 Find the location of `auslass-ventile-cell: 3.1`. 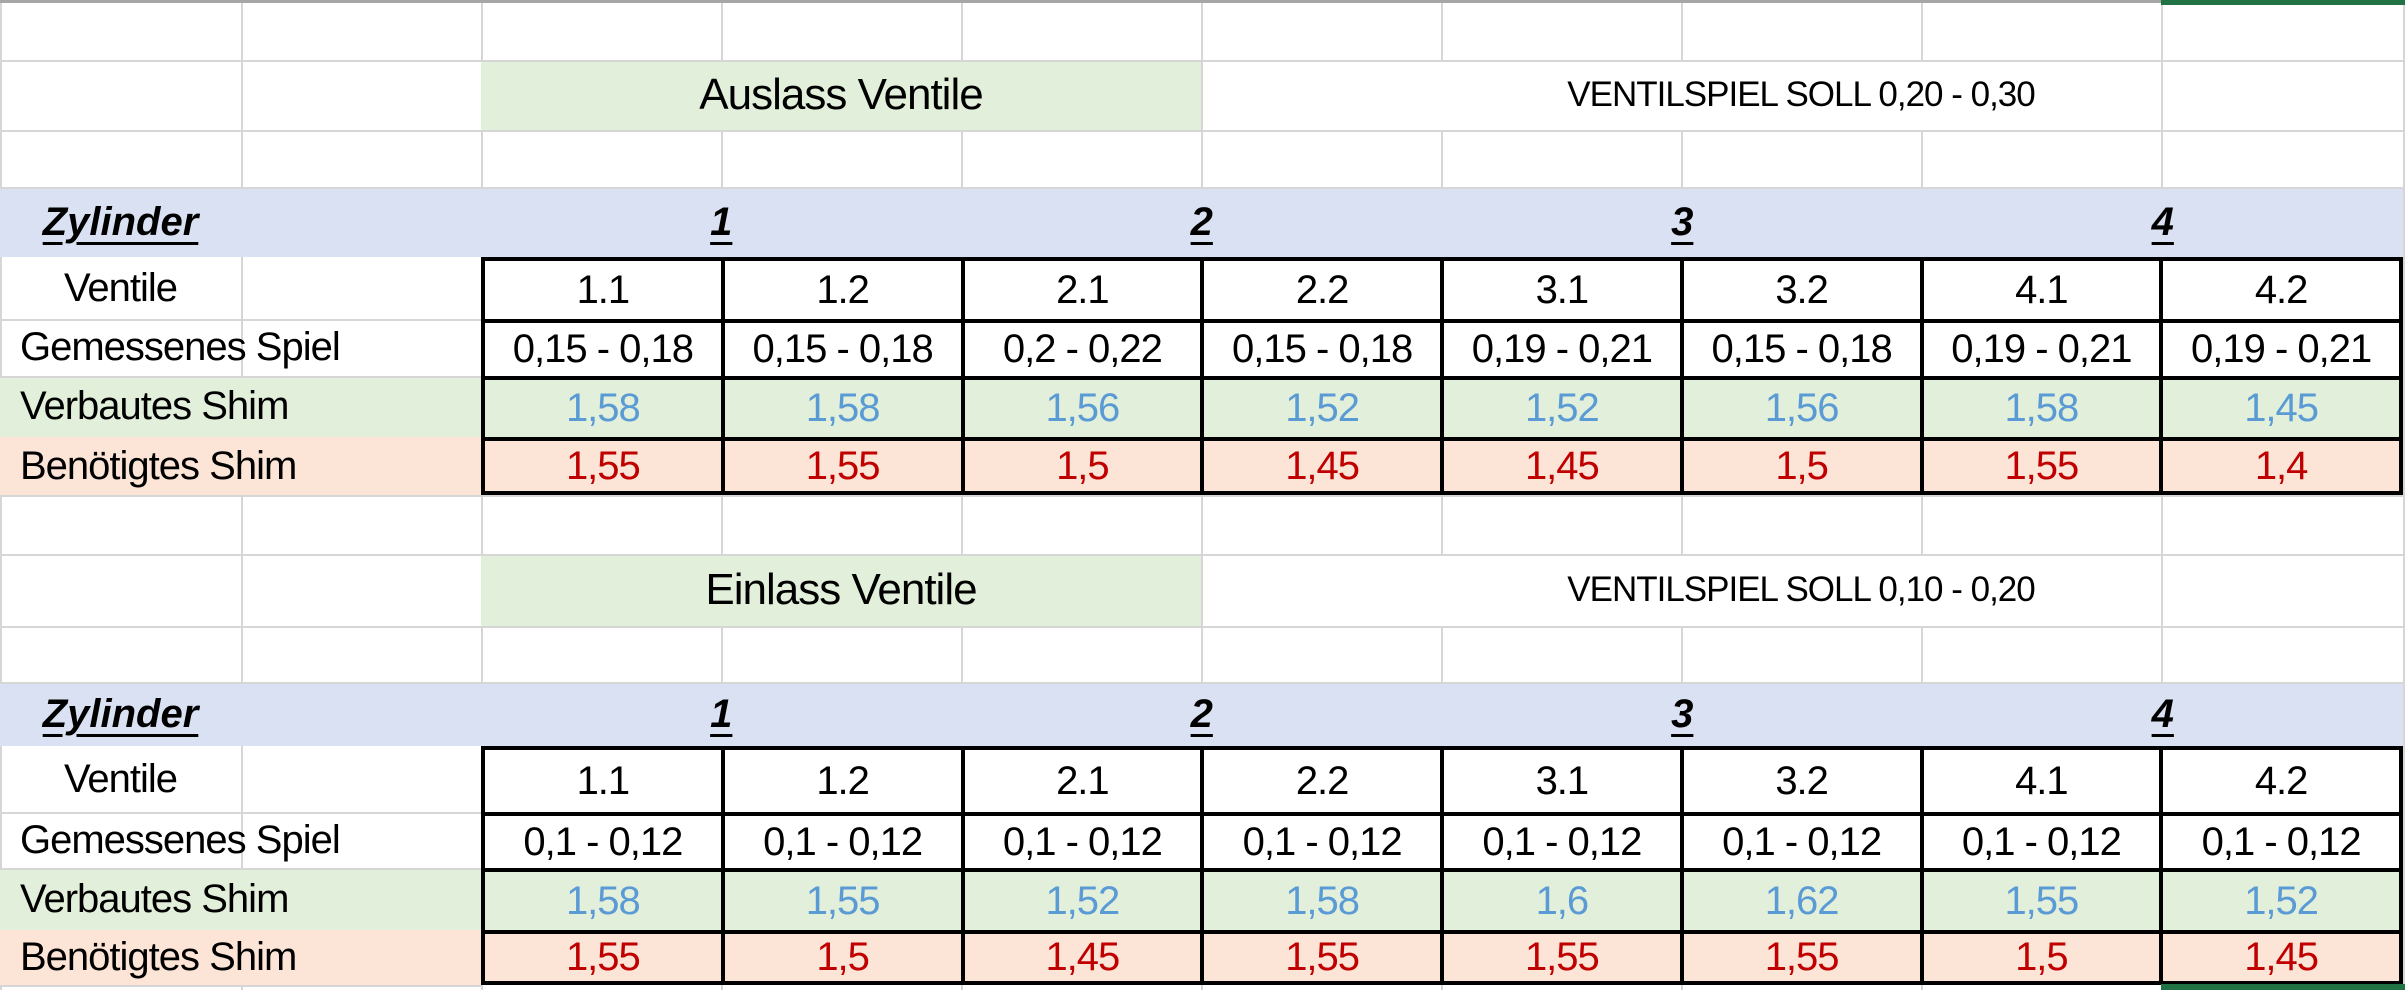

auslass-ventile-cell: 3.1 is located at coordinates (1560, 288).